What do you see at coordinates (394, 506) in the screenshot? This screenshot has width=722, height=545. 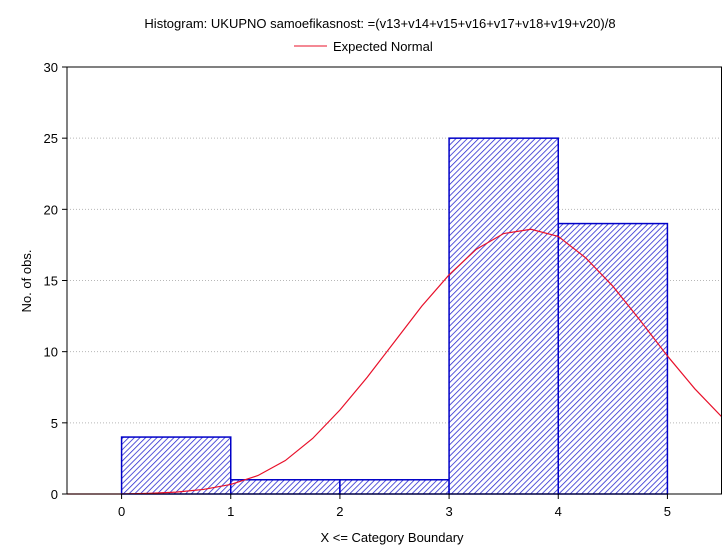 I see `x-axis-ticks: 0 1 2 3 4 5` at bounding box center [394, 506].